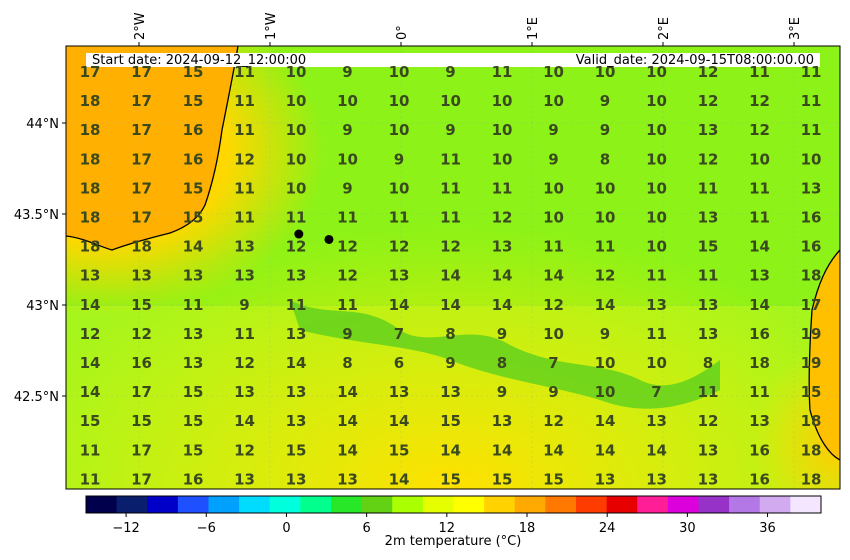  What do you see at coordinates (152, 148) in the screenshot?
I see `atlantic-sea` at bounding box center [152, 148].